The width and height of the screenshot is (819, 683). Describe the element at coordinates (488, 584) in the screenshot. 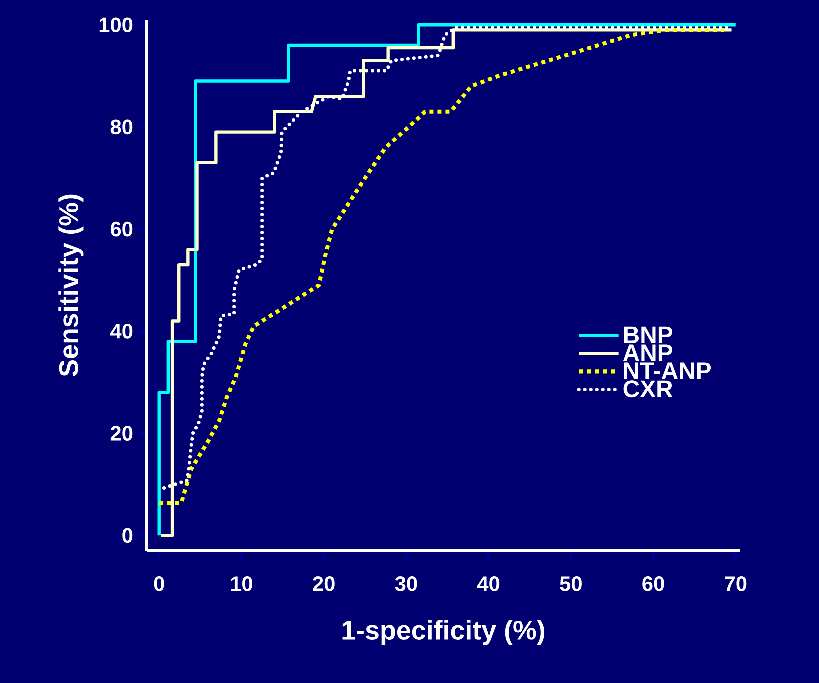

I see `x-tick-label: 40` at that location.